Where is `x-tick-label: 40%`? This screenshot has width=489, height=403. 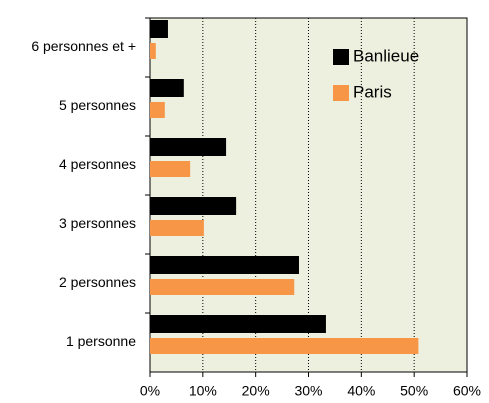
x-tick-label: 40% is located at coordinates (361, 391).